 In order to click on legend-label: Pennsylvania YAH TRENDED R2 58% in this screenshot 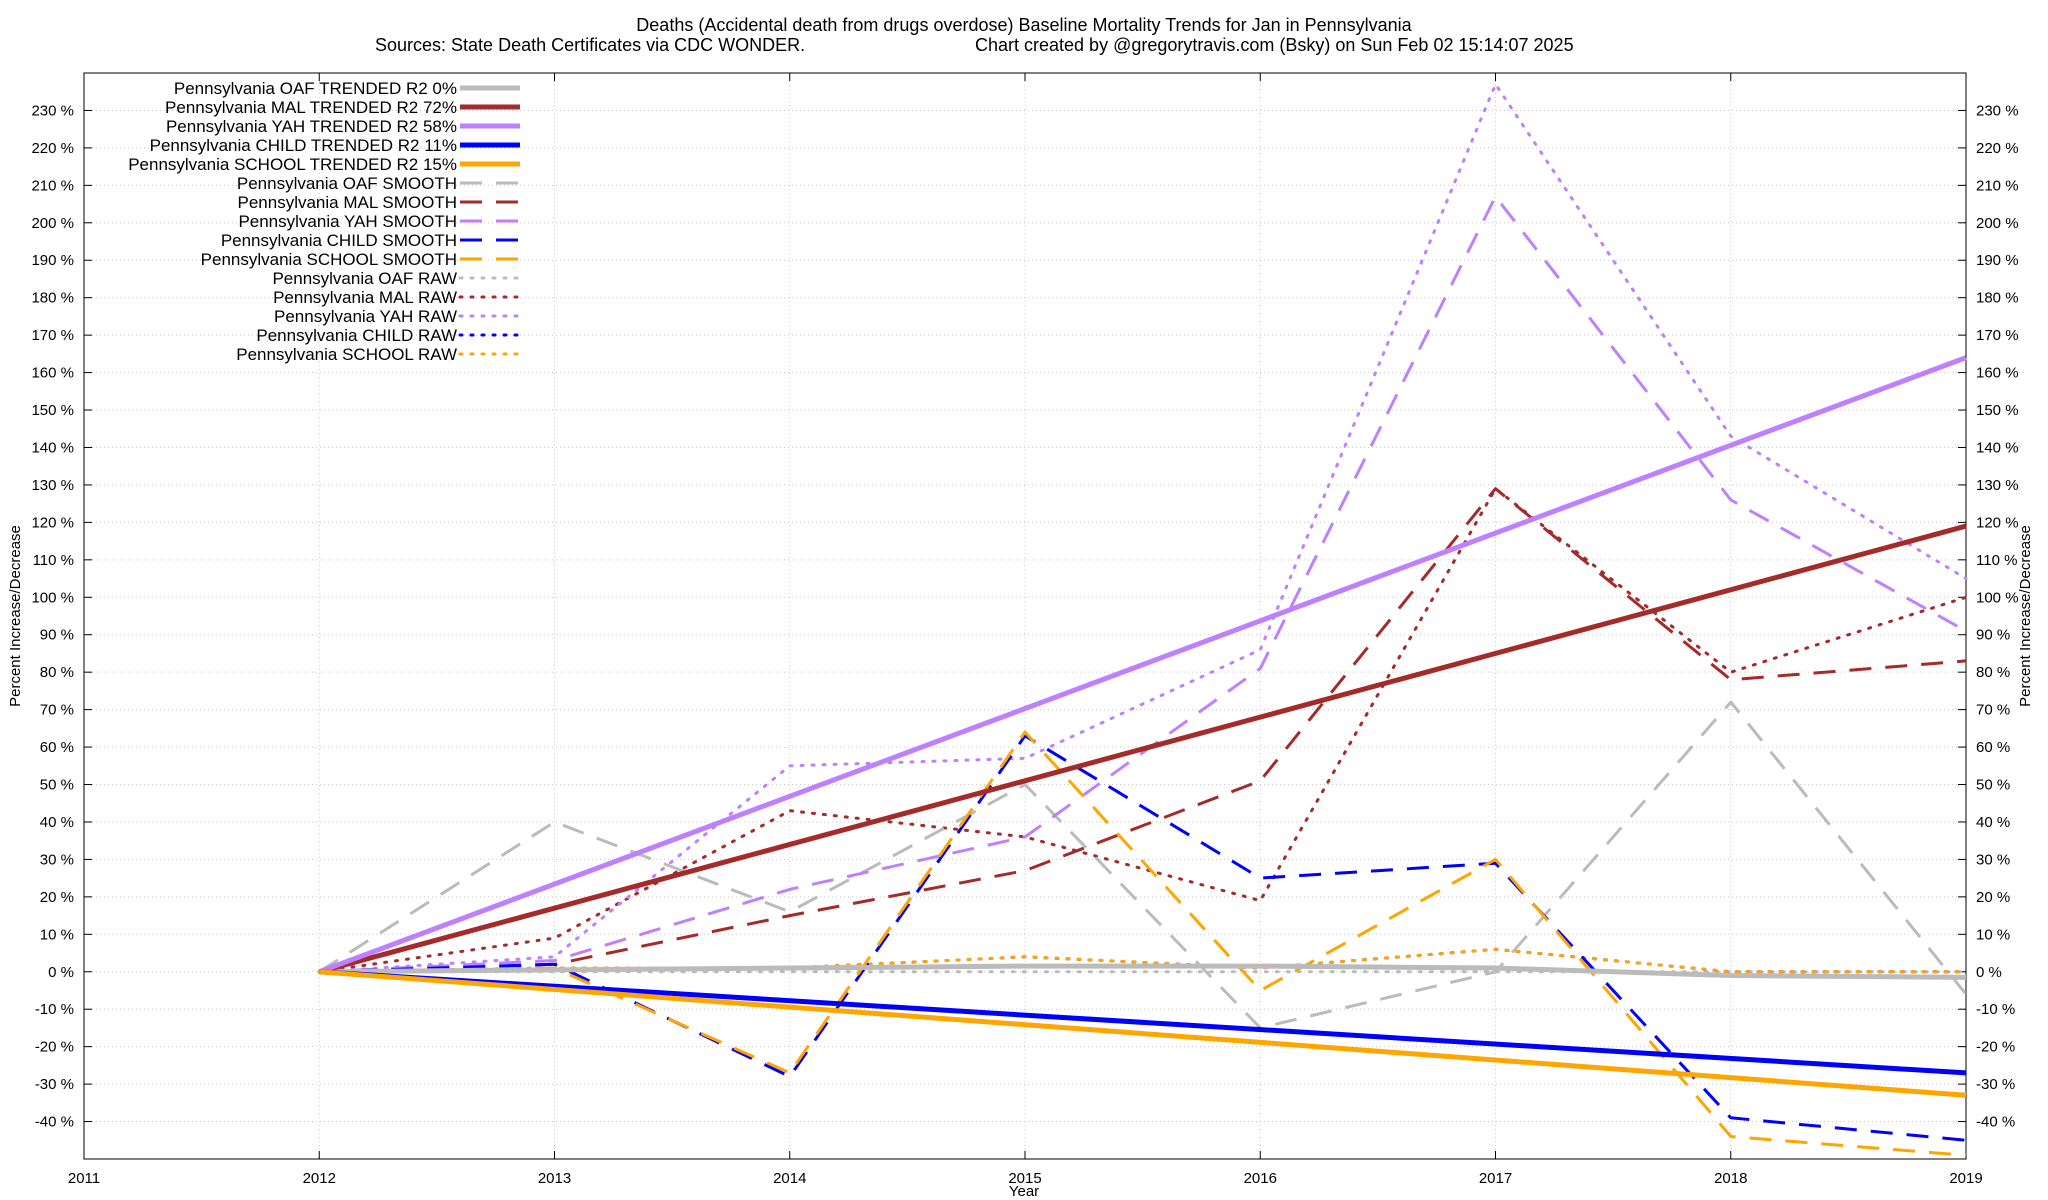, I will do `click(311, 126)`.